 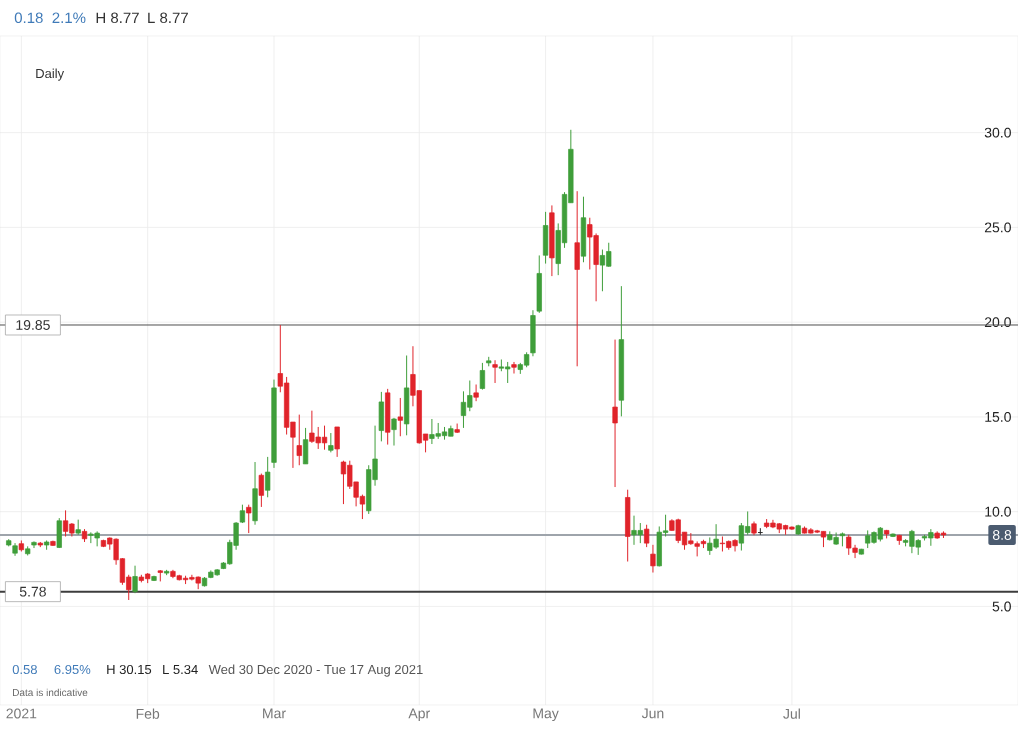 What do you see at coordinates (50, 74) in the screenshot?
I see `annotation: Daily` at bounding box center [50, 74].